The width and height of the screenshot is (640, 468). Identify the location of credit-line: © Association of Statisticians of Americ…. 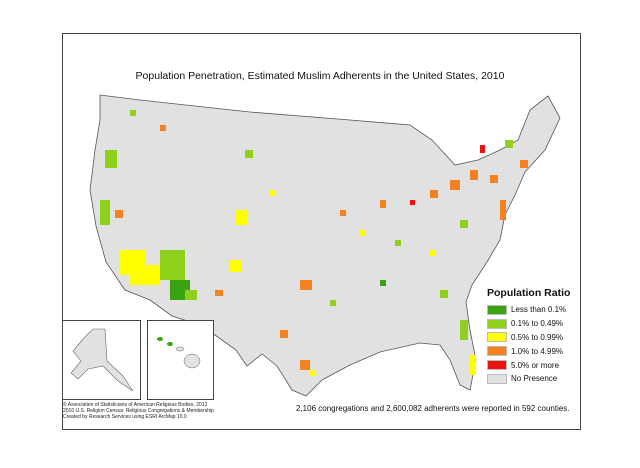
(135, 405).